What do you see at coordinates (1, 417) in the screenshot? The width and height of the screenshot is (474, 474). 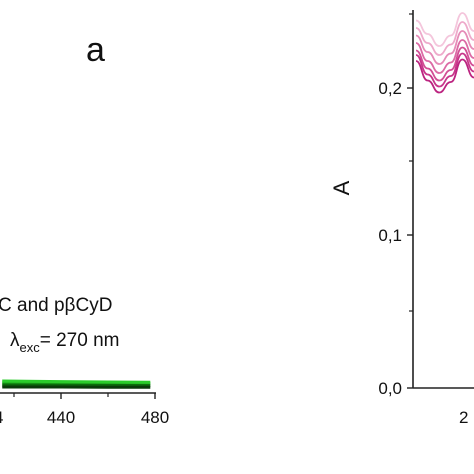 I see `panel-a-x-tick-label-partial: 4` at bounding box center [1, 417].